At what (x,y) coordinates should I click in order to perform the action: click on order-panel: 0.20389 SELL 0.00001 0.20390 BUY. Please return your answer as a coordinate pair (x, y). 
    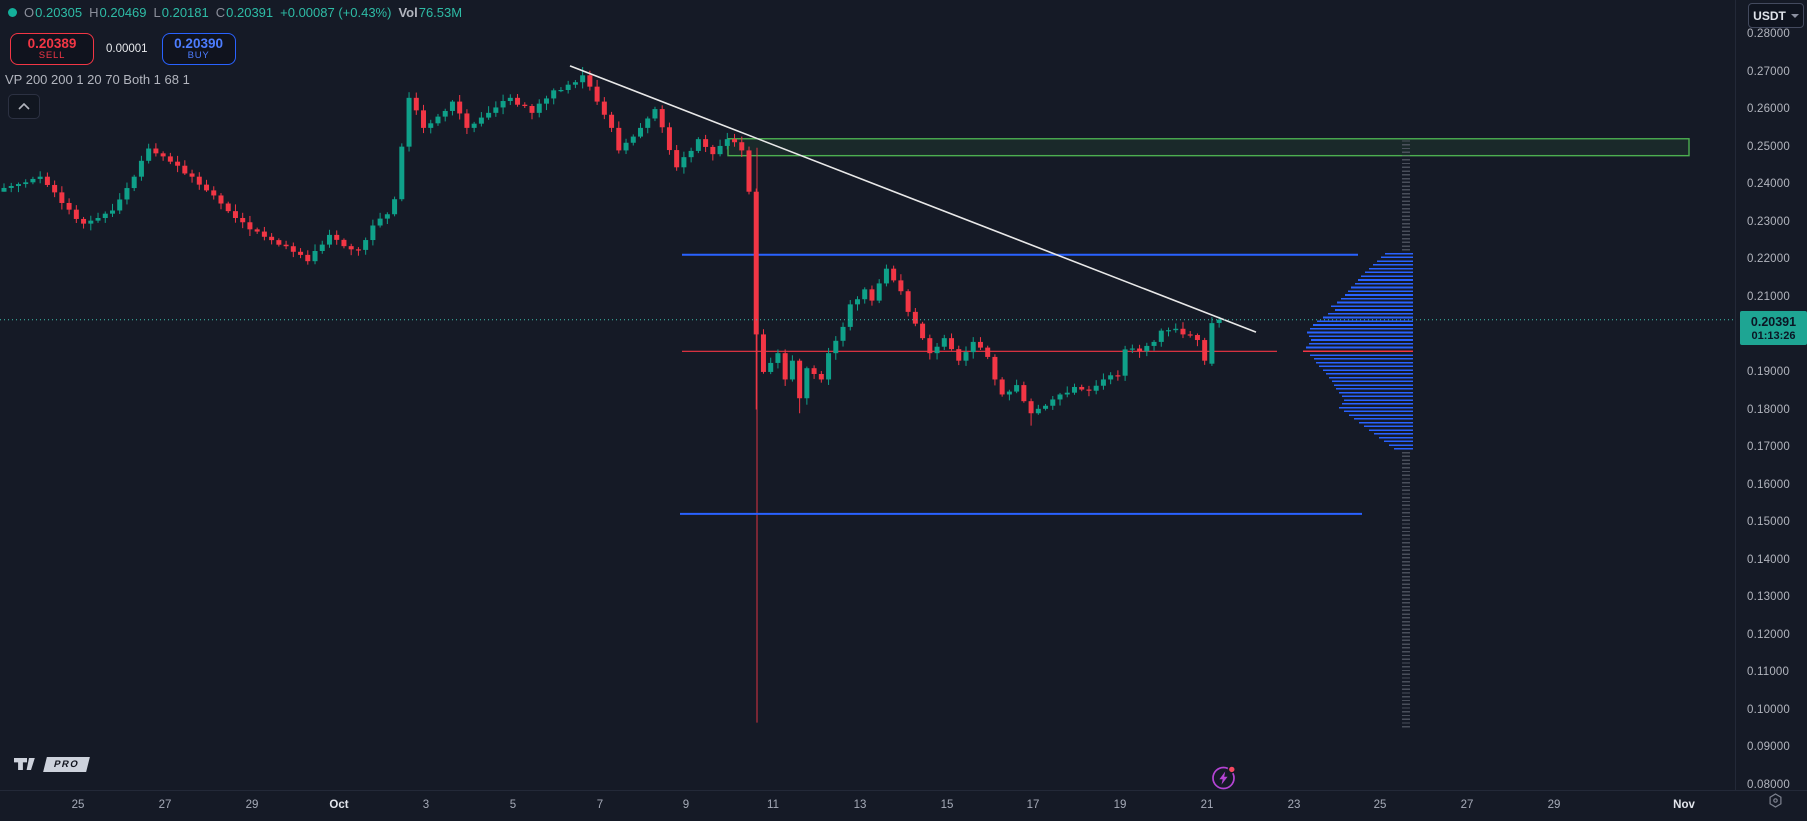
    Looking at the image, I should click on (123, 49).